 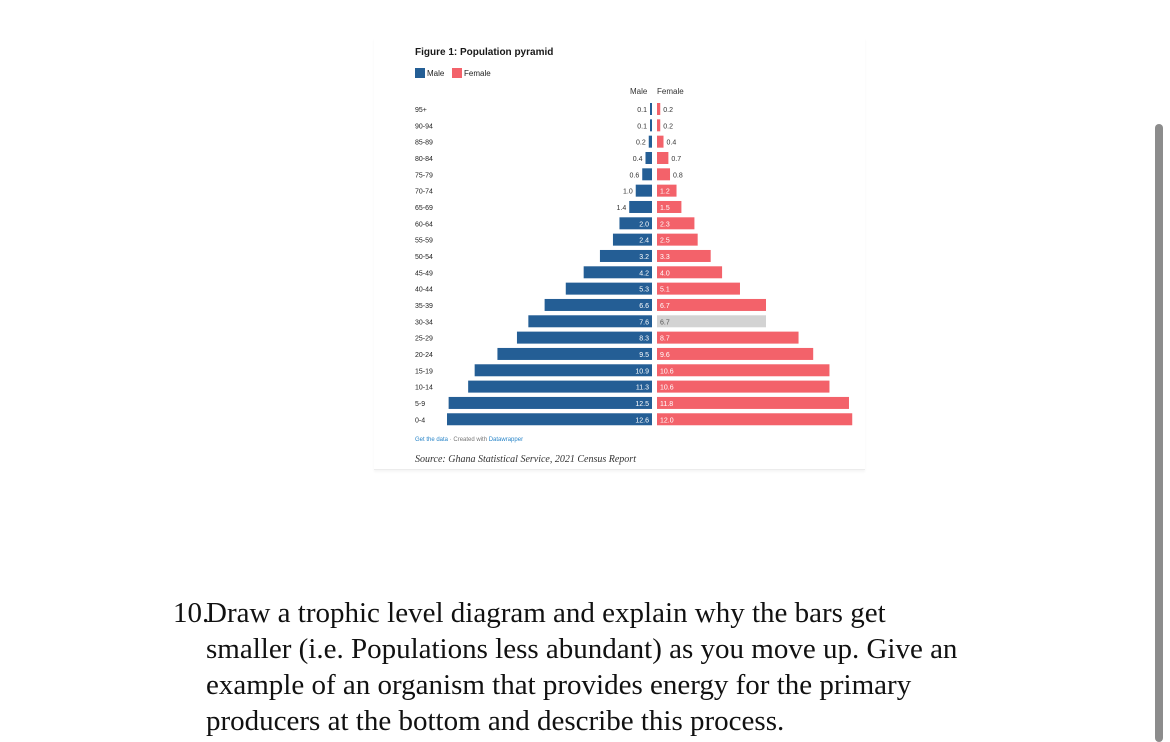 I want to click on female-value-70-74: 1.2, so click(x=665, y=192).